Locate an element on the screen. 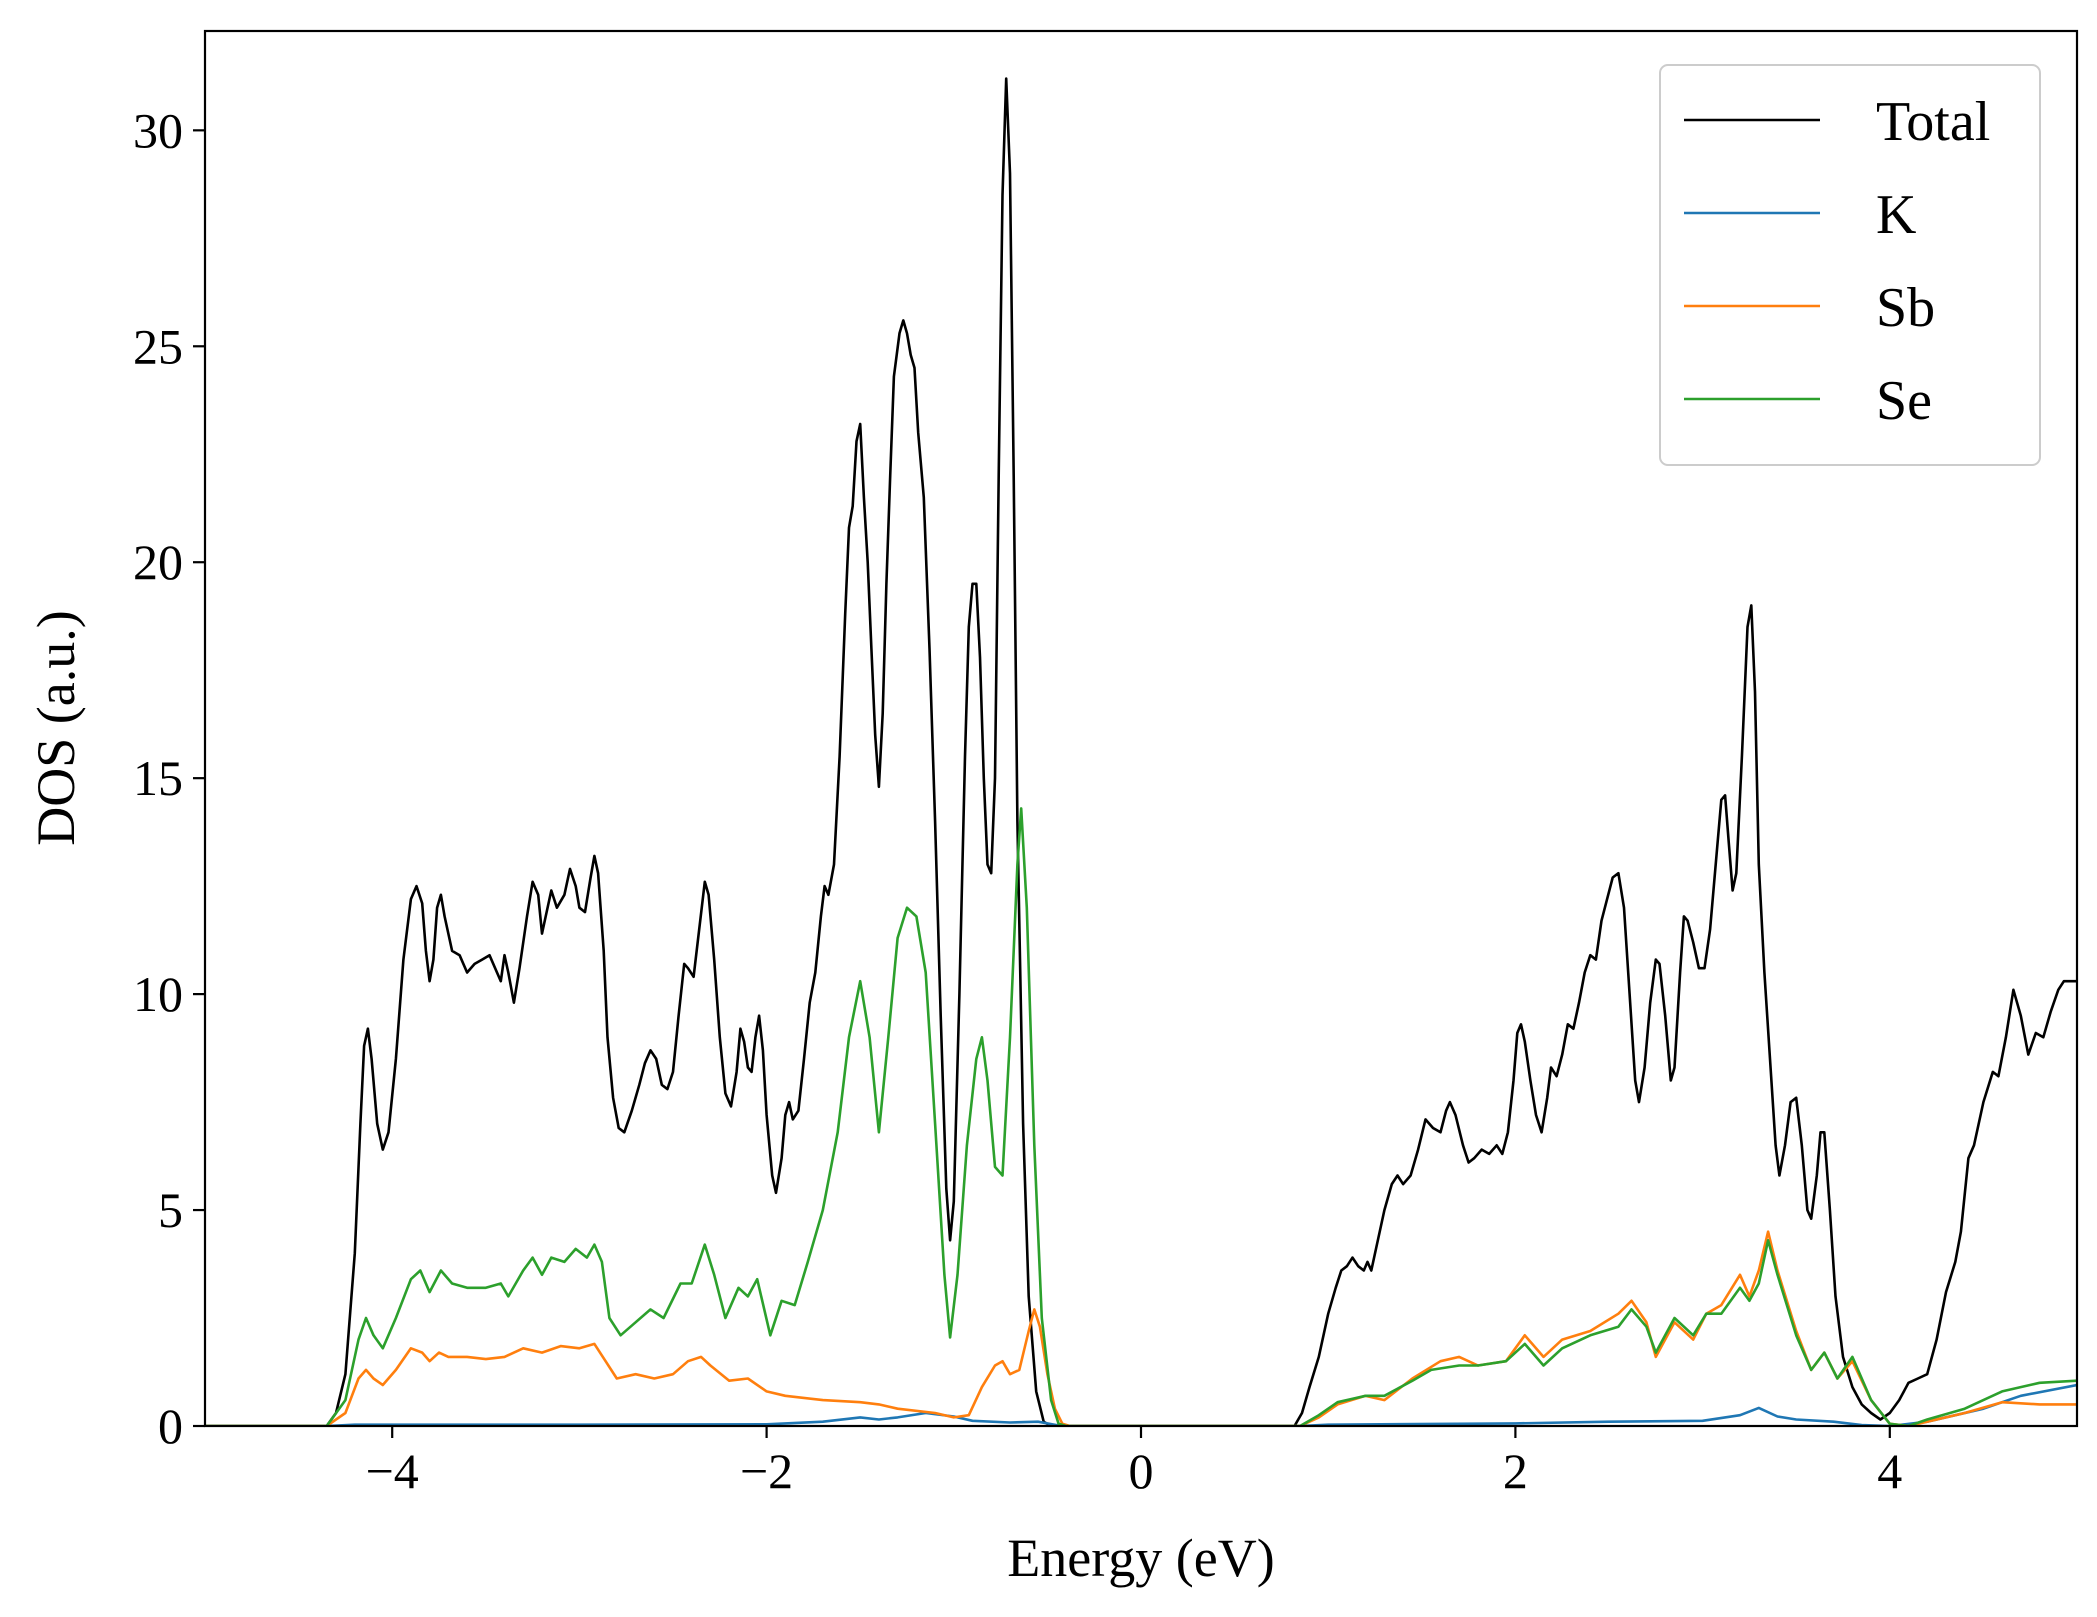 The image size is (2097, 1617). legend: Total K Sb Se is located at coordinates (1850, 265).